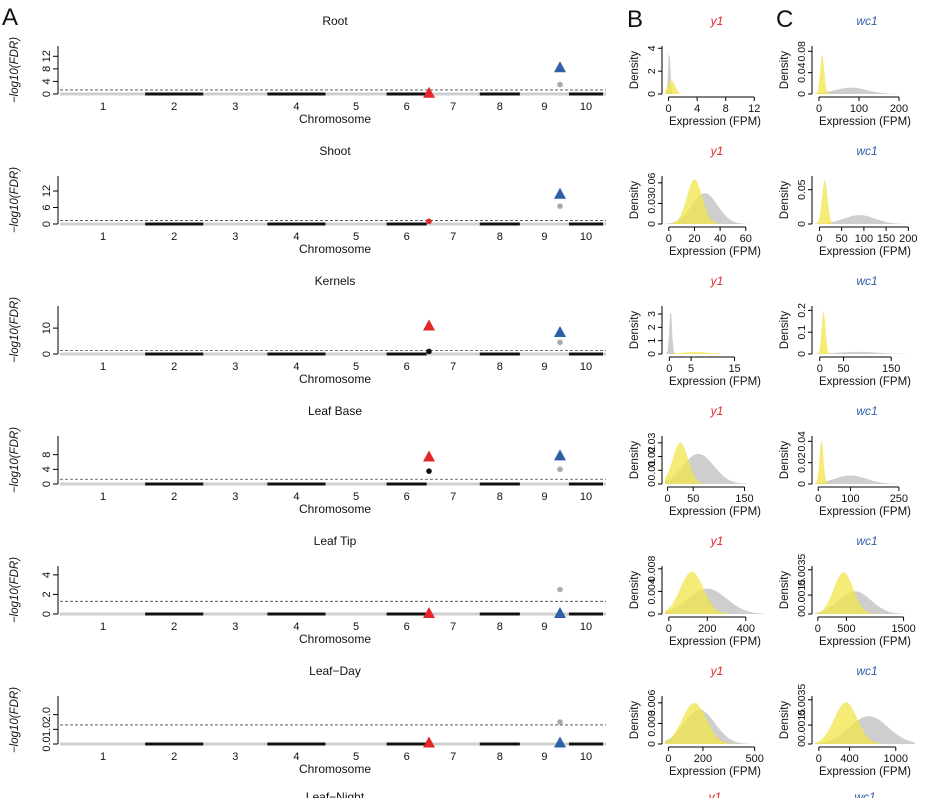  Describe the element at coordinates (652, 442) in the screenshot. I see `y-tick-label: 0.03` at that location.